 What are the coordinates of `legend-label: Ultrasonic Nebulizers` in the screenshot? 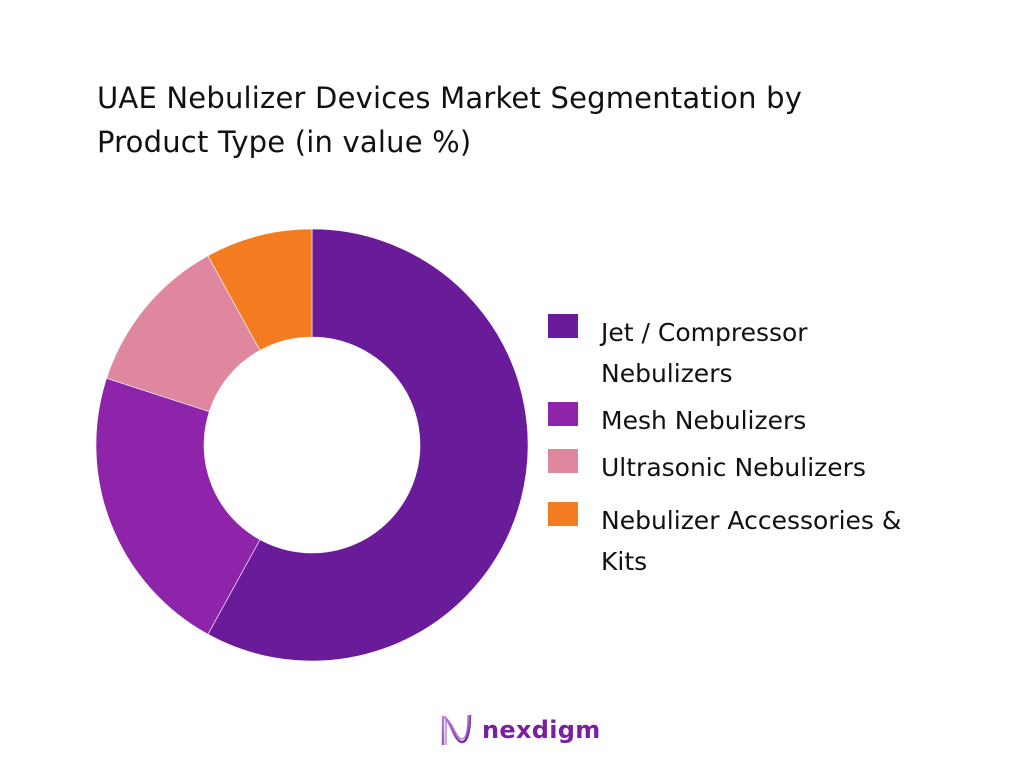 It's located at (733, 467).